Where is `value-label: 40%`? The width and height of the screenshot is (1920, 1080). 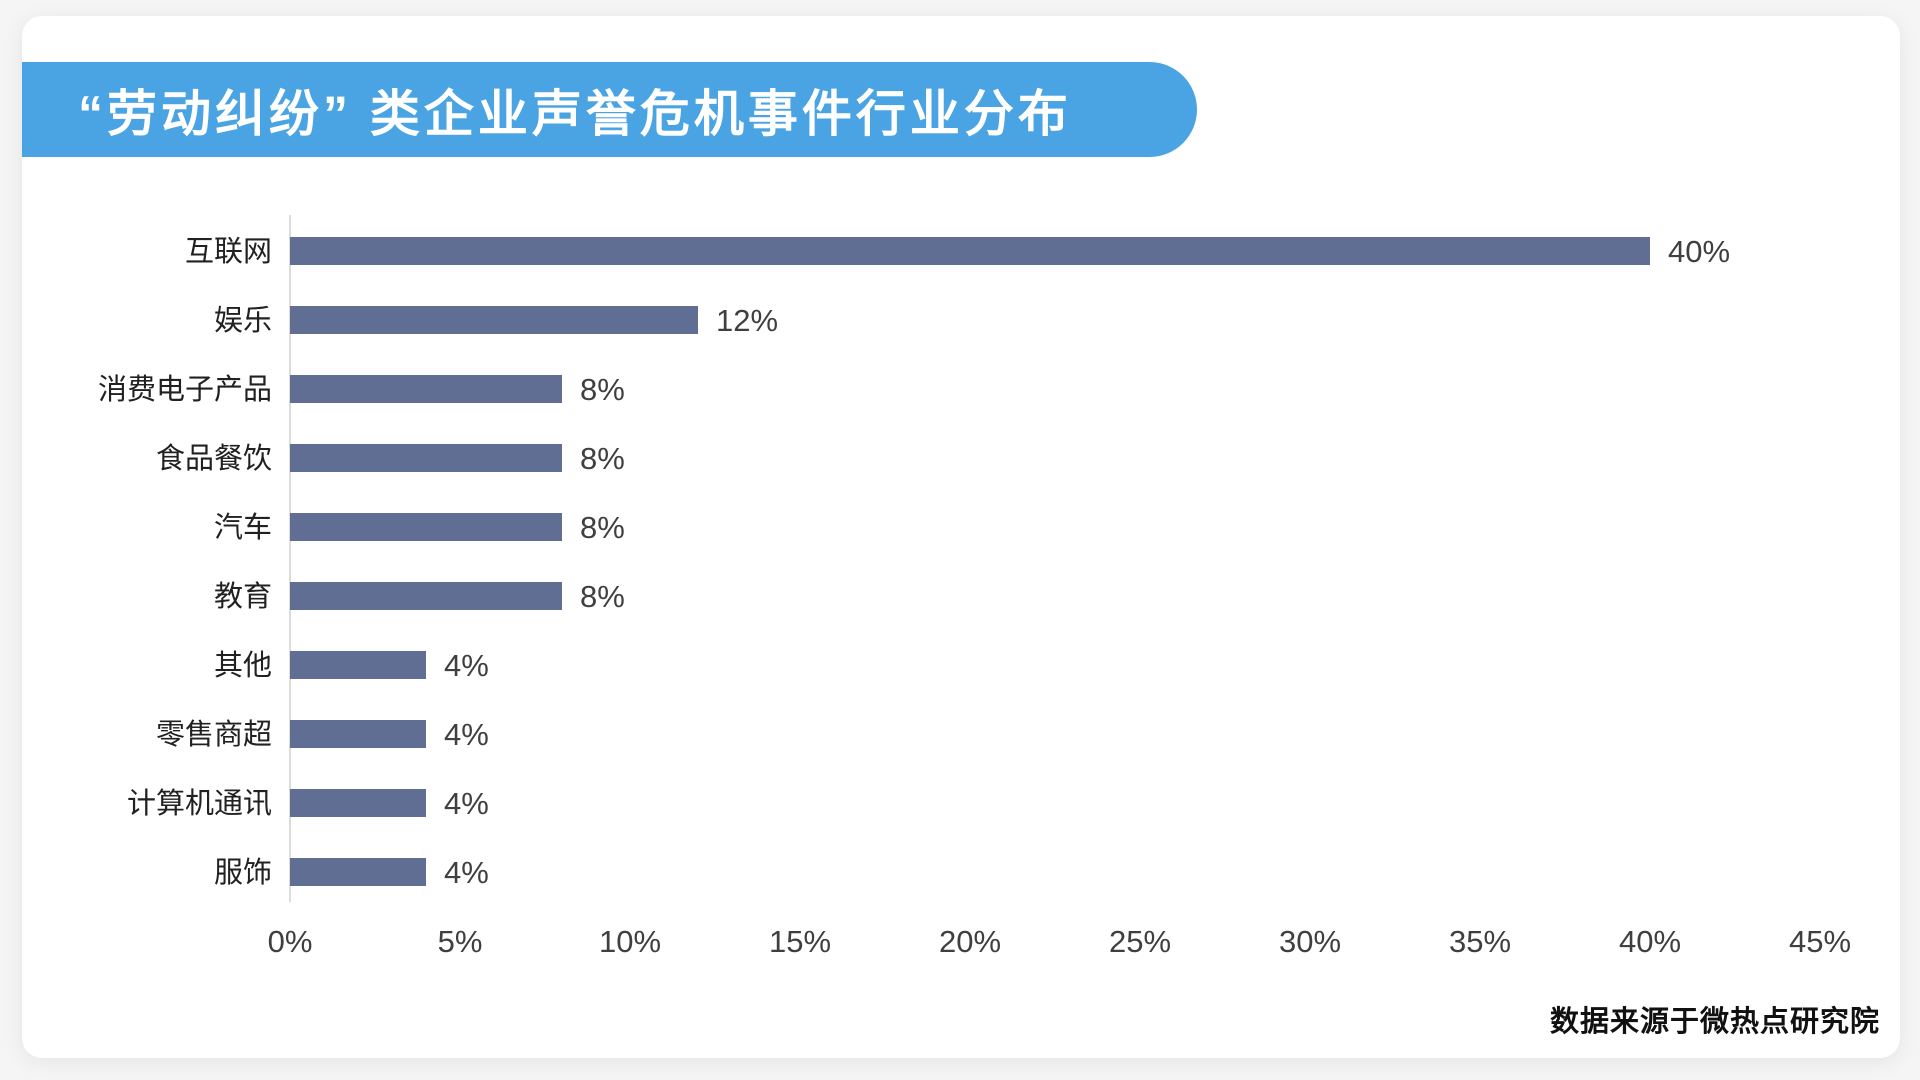
value-label: 40% is located at coordinates (1699, 251).